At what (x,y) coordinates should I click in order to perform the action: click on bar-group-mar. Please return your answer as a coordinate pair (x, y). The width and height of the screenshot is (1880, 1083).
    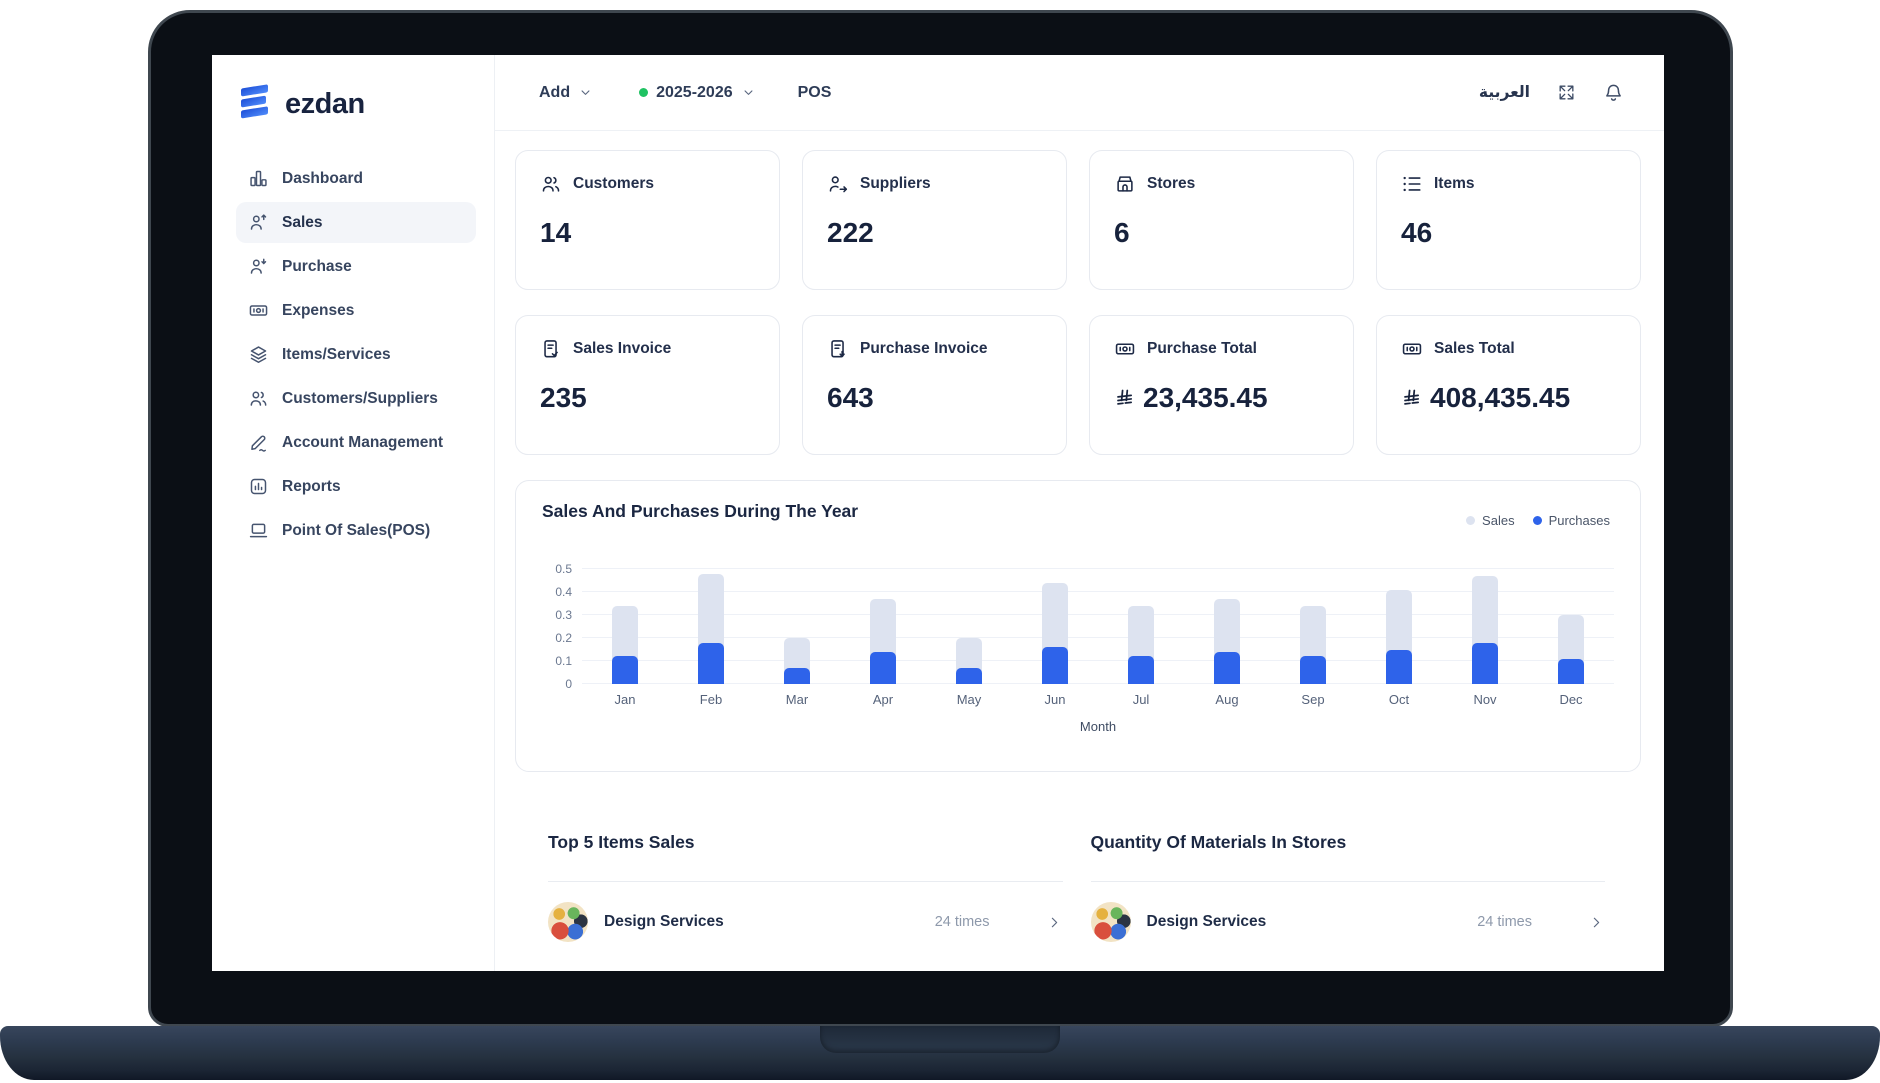
    Looking at the image, I should click on (797, 622).